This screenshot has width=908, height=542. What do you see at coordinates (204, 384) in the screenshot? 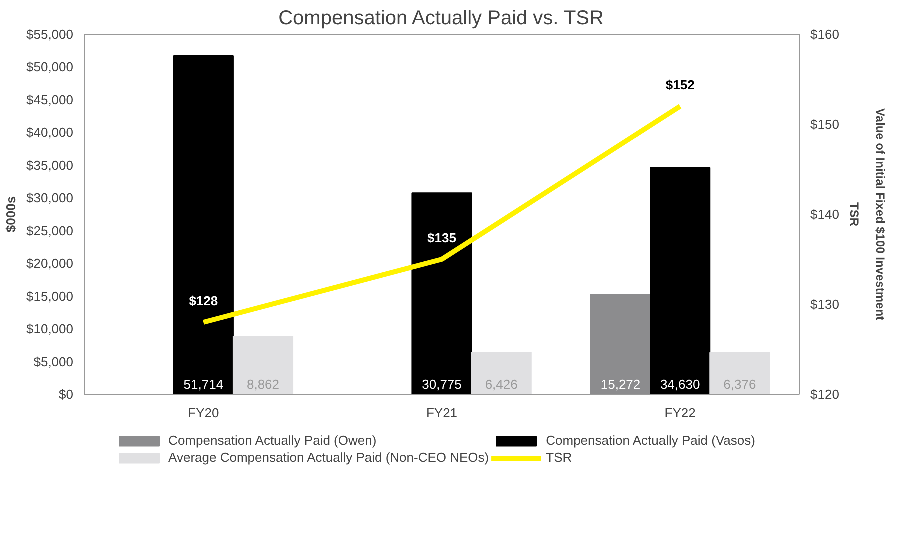
I see `data-label: 51,714` at bounding box center [204, 384].